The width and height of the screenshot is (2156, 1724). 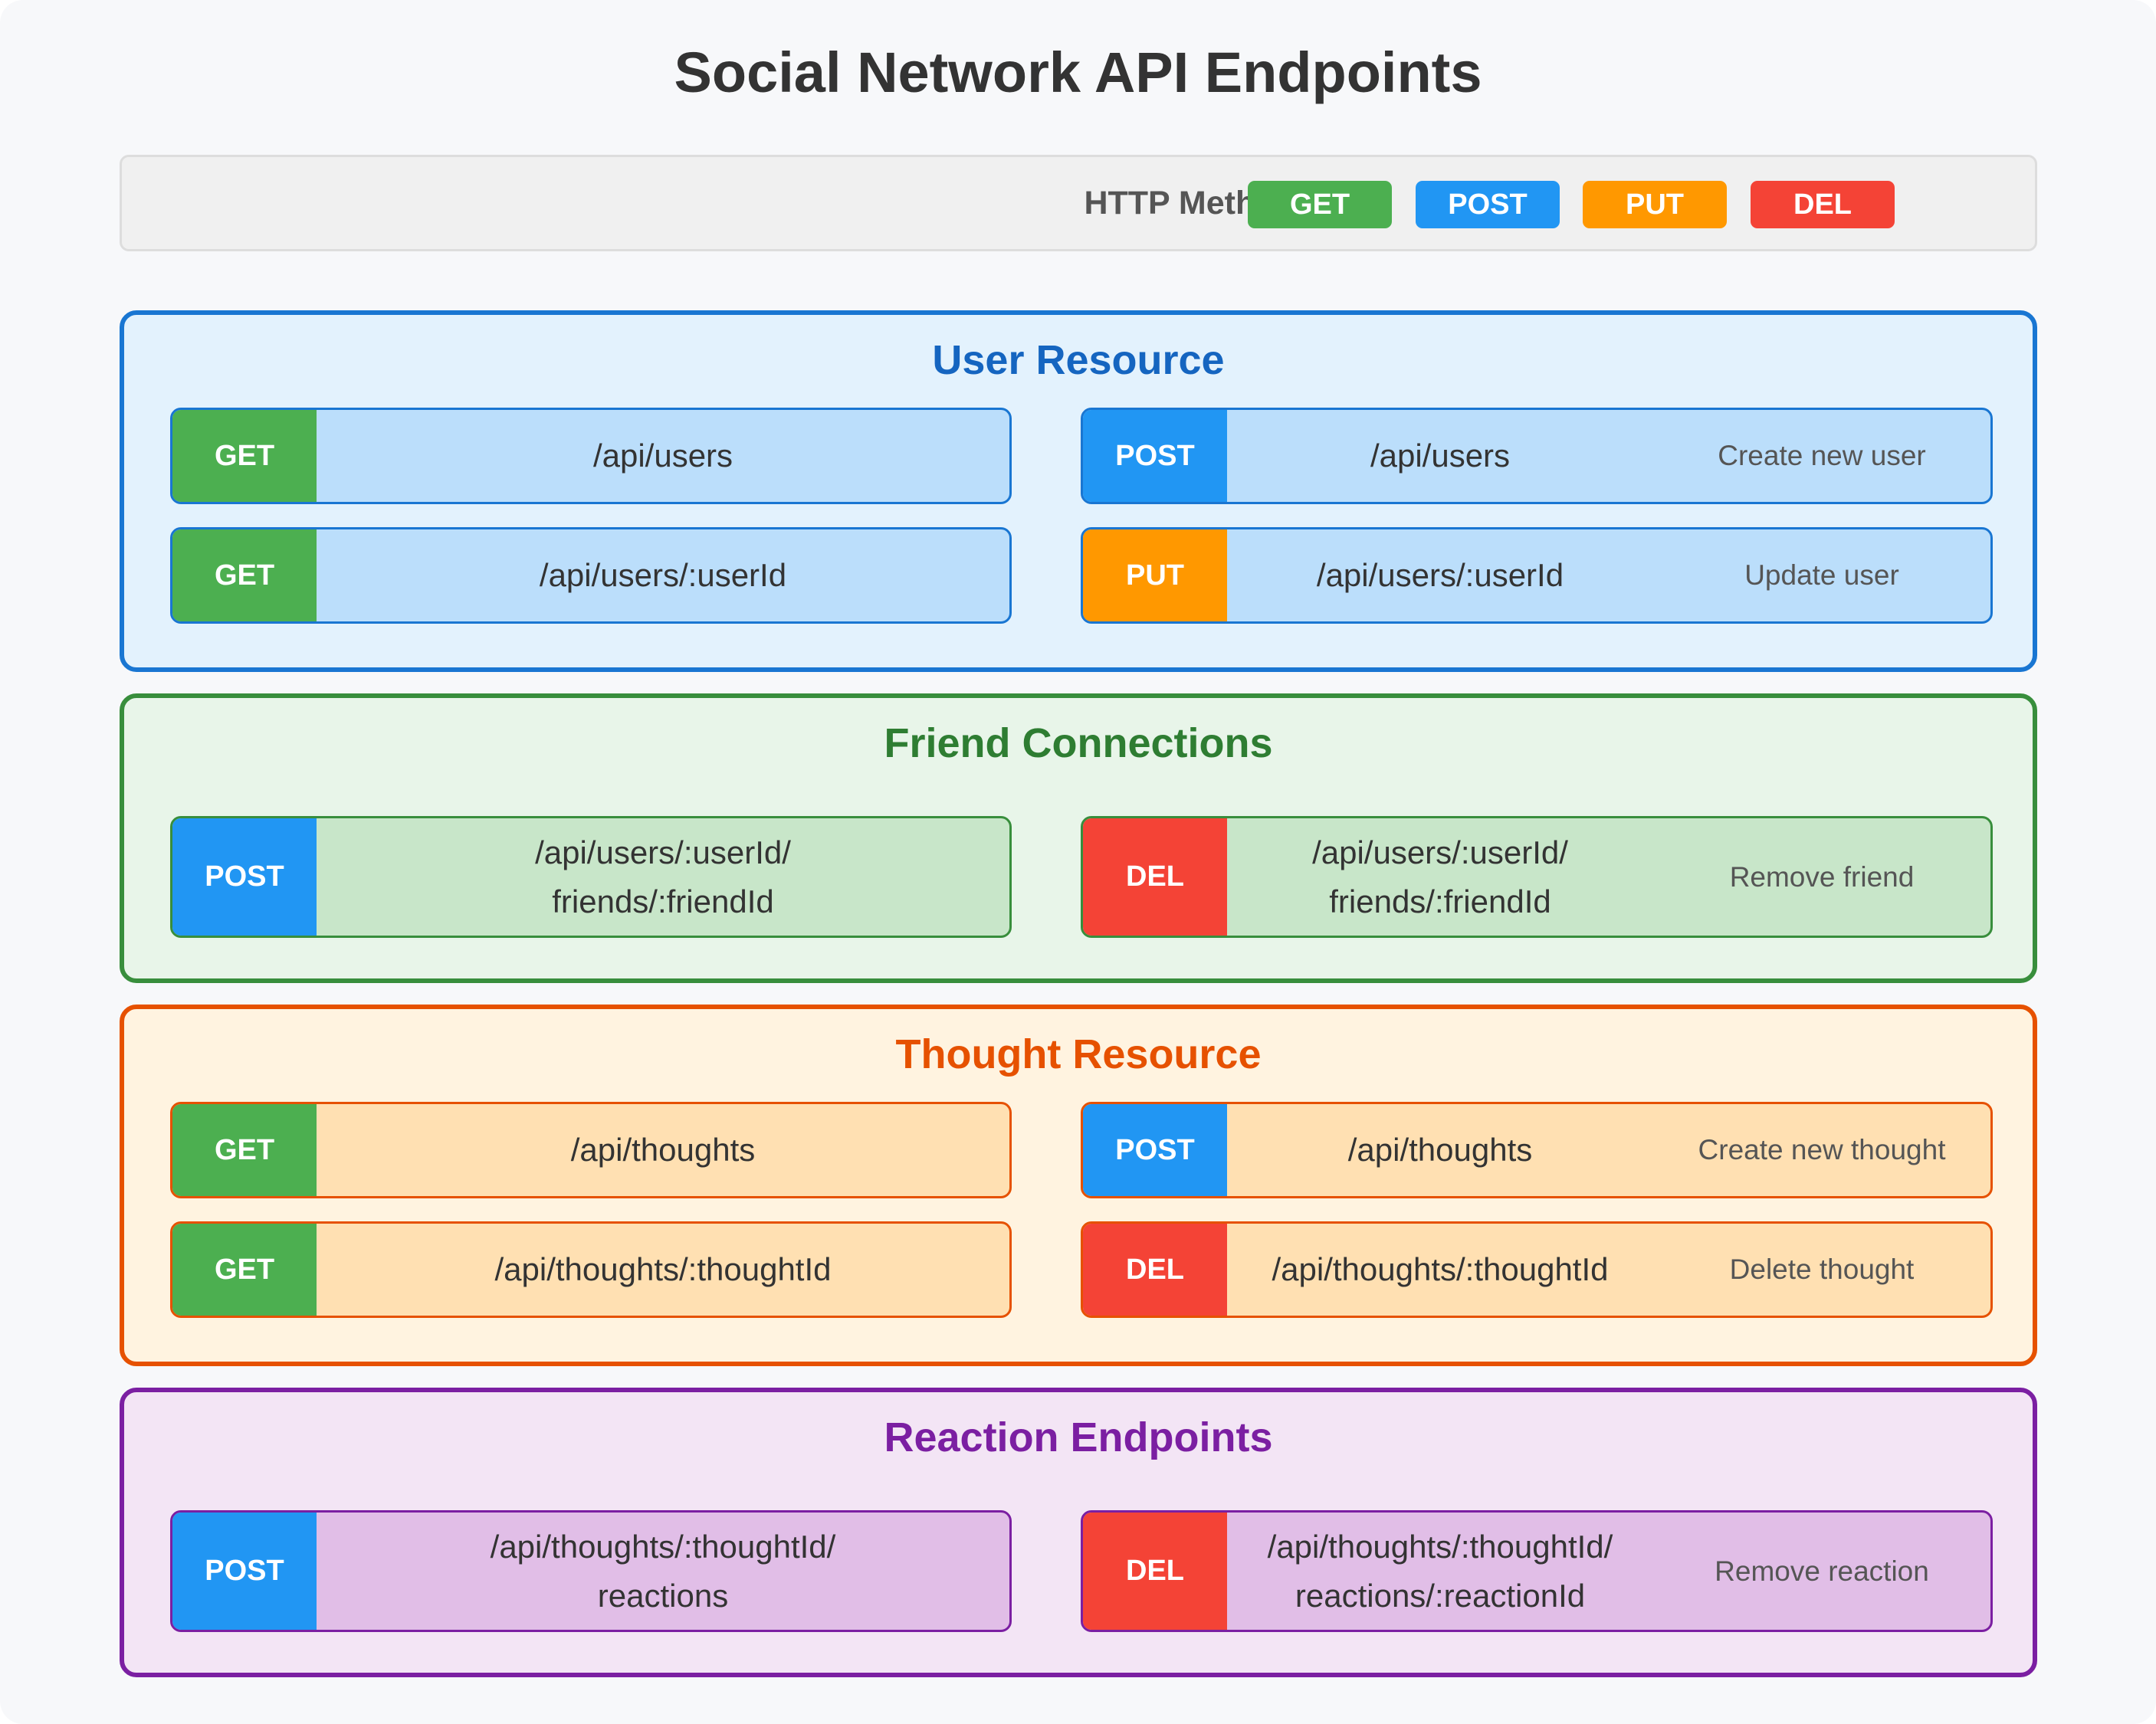 What do you see at coordinates (1655, 204) in the screenshot?
I see `legend-put-badge: PUT` at bounding box center [1655, 204].